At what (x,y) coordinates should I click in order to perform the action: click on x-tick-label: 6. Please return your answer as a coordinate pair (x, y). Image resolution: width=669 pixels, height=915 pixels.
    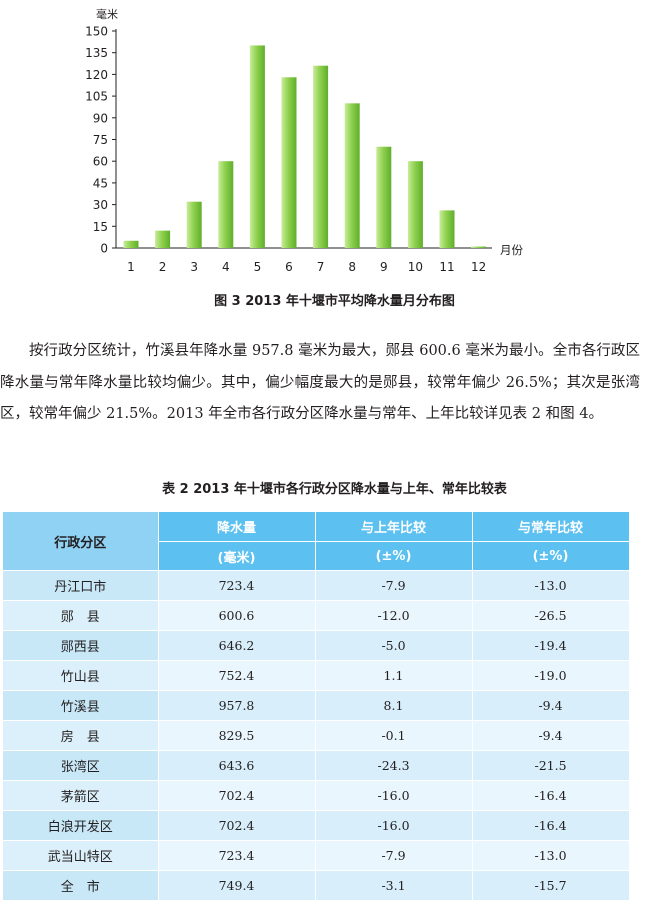
    Looking at the image, I should click on (289, 267).